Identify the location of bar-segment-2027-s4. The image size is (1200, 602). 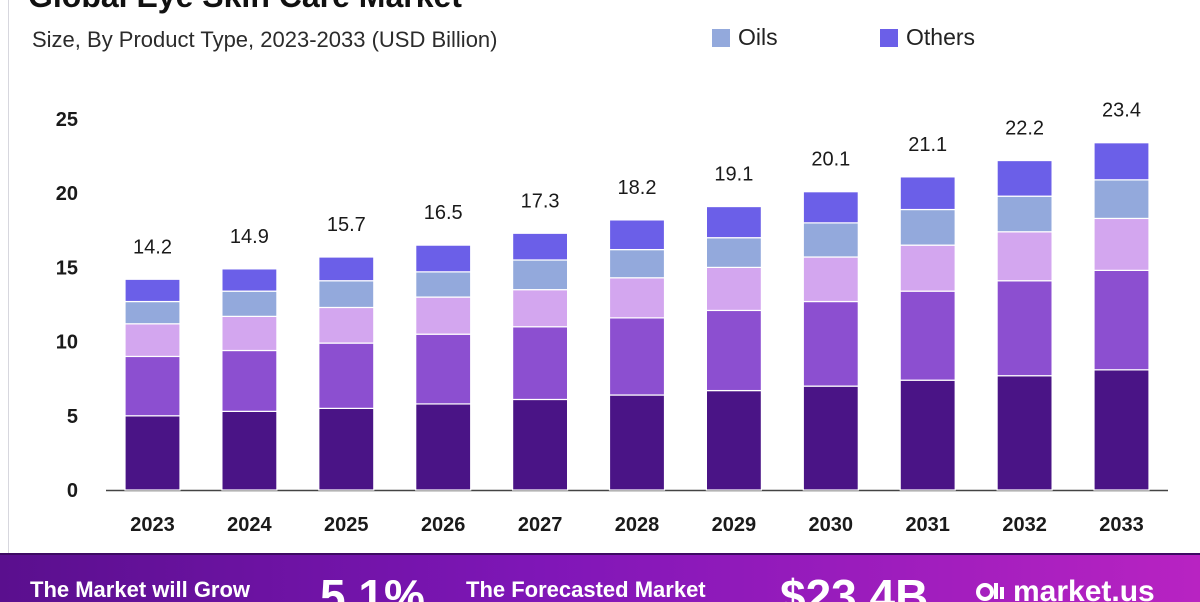
(540, 275).